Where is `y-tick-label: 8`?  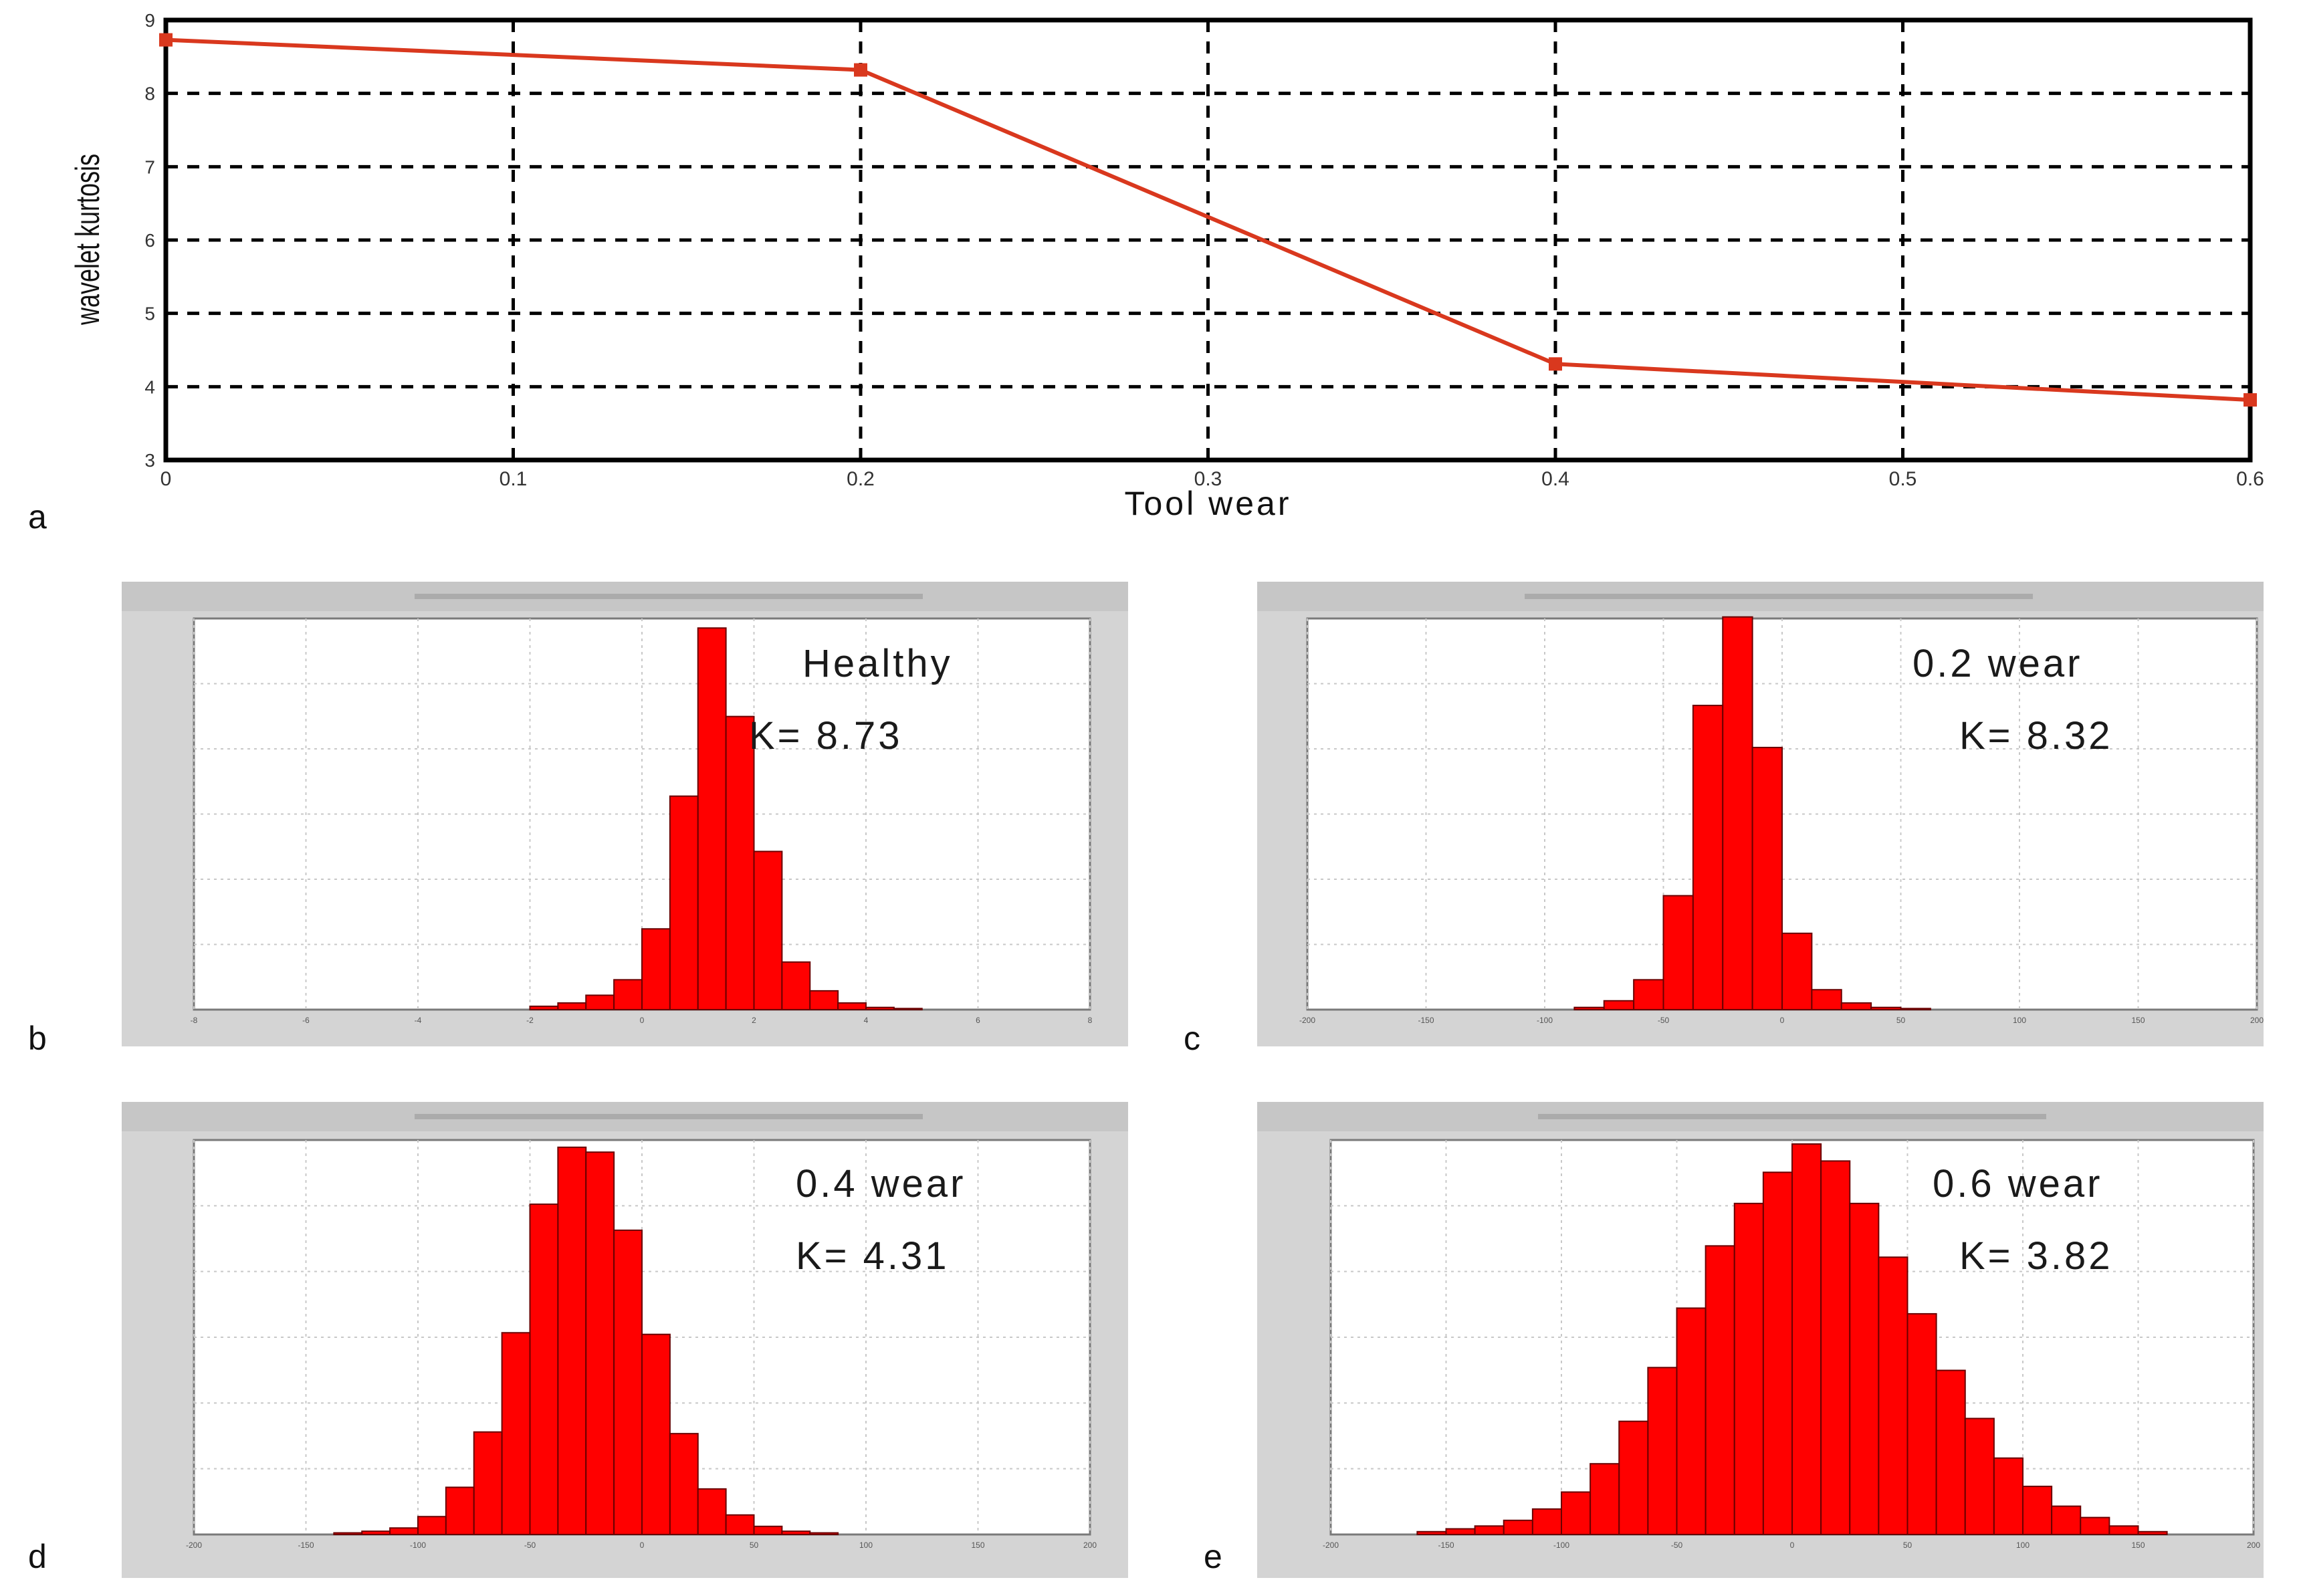
y-tick-label: 8 is located at coordinates (149, 94).